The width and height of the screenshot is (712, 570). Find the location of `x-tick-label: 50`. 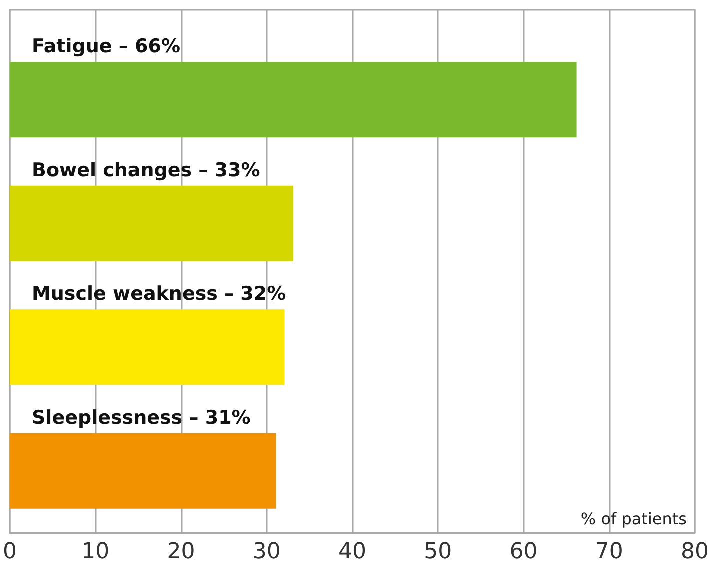

x-tick-label: 50 is located at coordinates (438, 552).